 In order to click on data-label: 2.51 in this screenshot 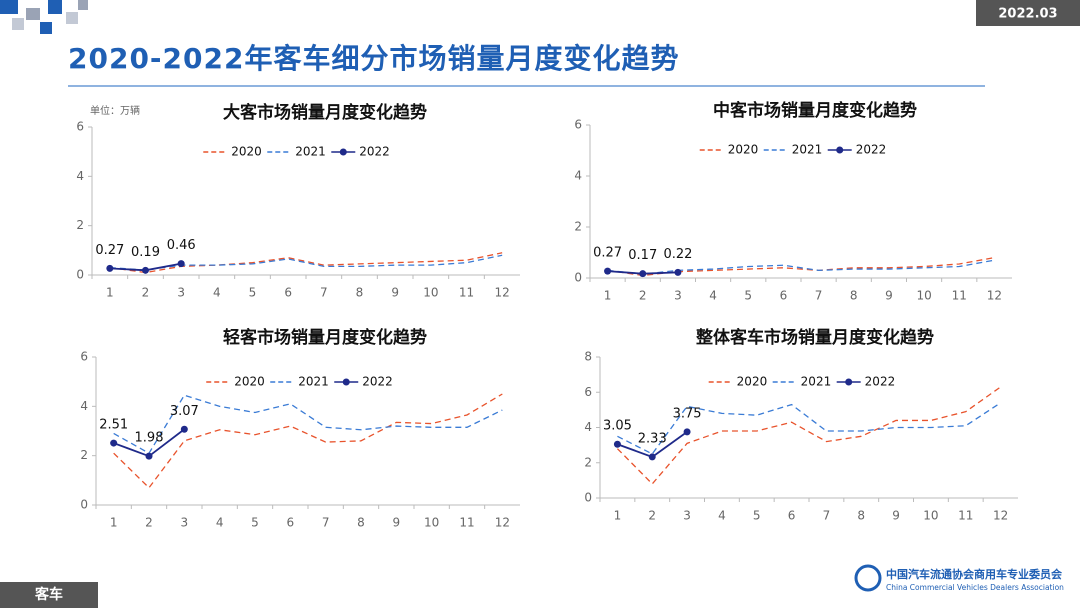, I will do `click(113, 425)`.